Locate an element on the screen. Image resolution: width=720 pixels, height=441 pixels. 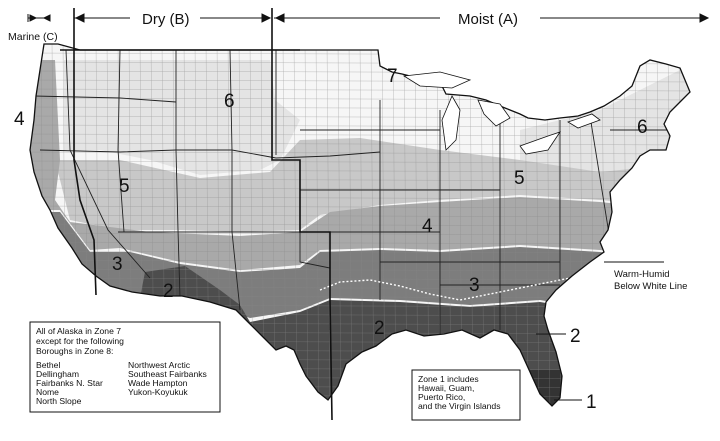
alaska-borough: Bethel is located at coordinates (48, 365).